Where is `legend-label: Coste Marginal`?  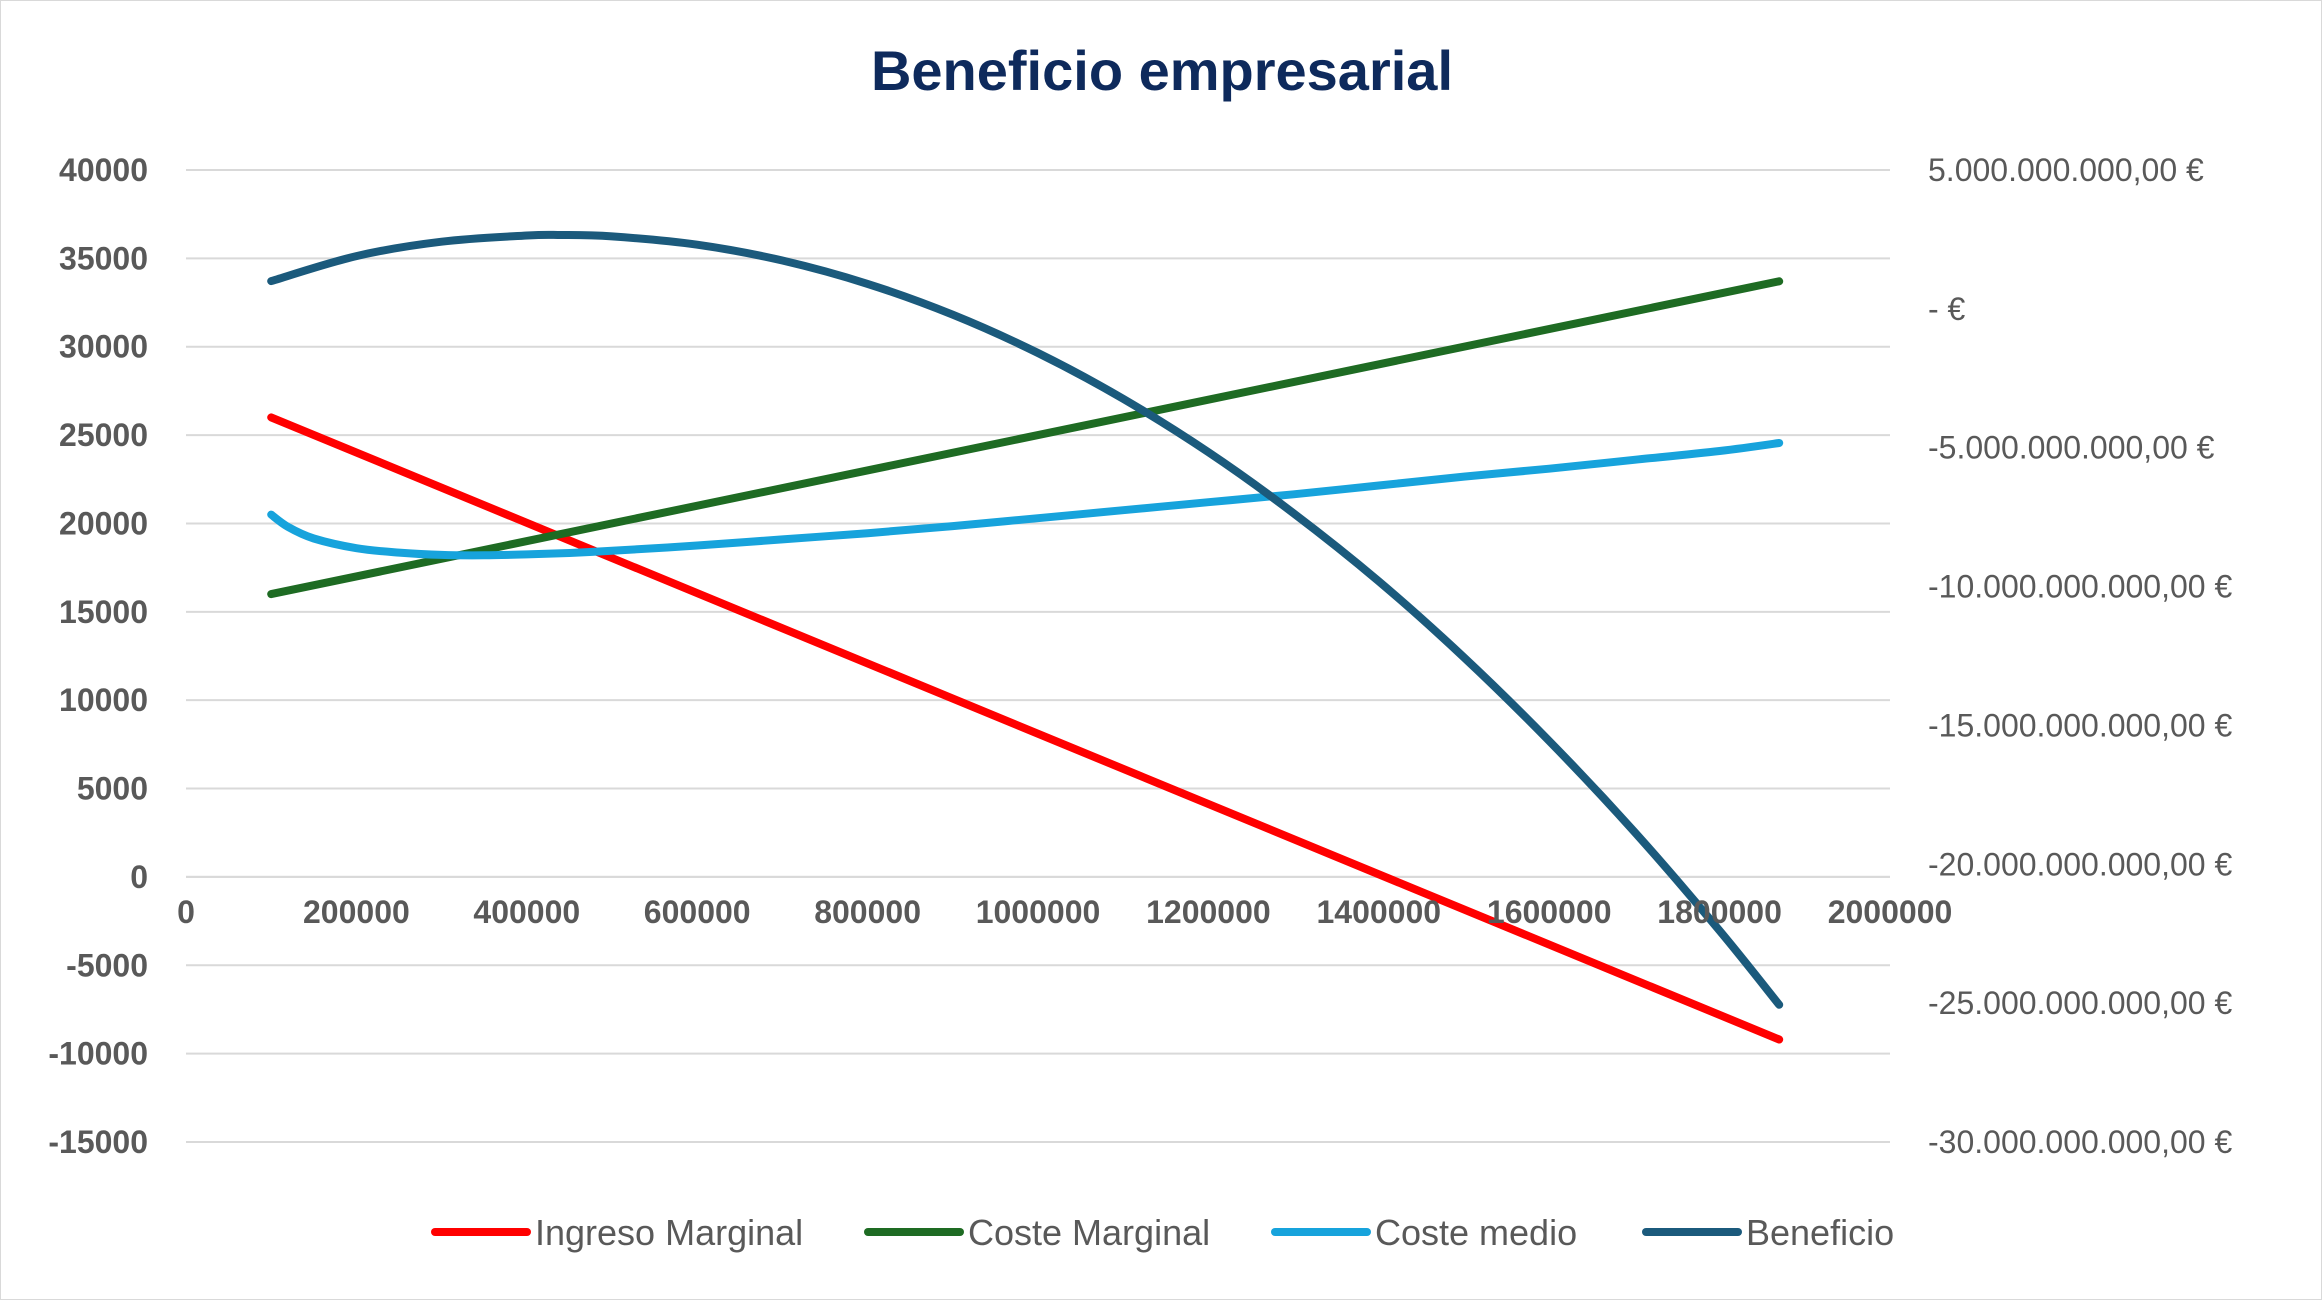 legend-label: Coste Marginal is located at coordinates (1089, 1232).